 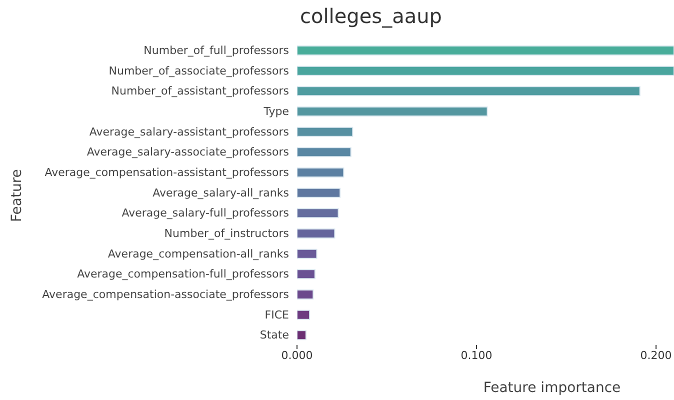 What do you see at coordinates (476, 355) in the screenshot?
I see `x-tick-label: 0.100` at bounding box center [476, 355].